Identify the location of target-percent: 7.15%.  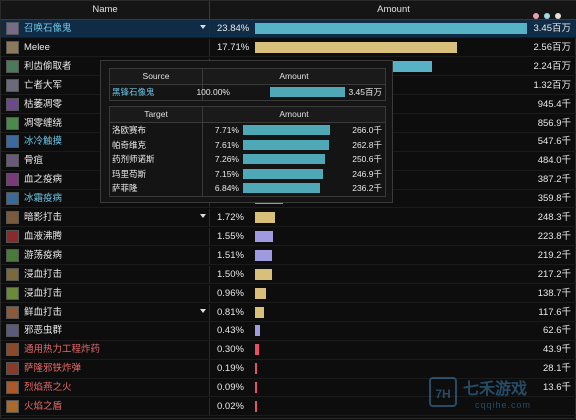
(226, 173).